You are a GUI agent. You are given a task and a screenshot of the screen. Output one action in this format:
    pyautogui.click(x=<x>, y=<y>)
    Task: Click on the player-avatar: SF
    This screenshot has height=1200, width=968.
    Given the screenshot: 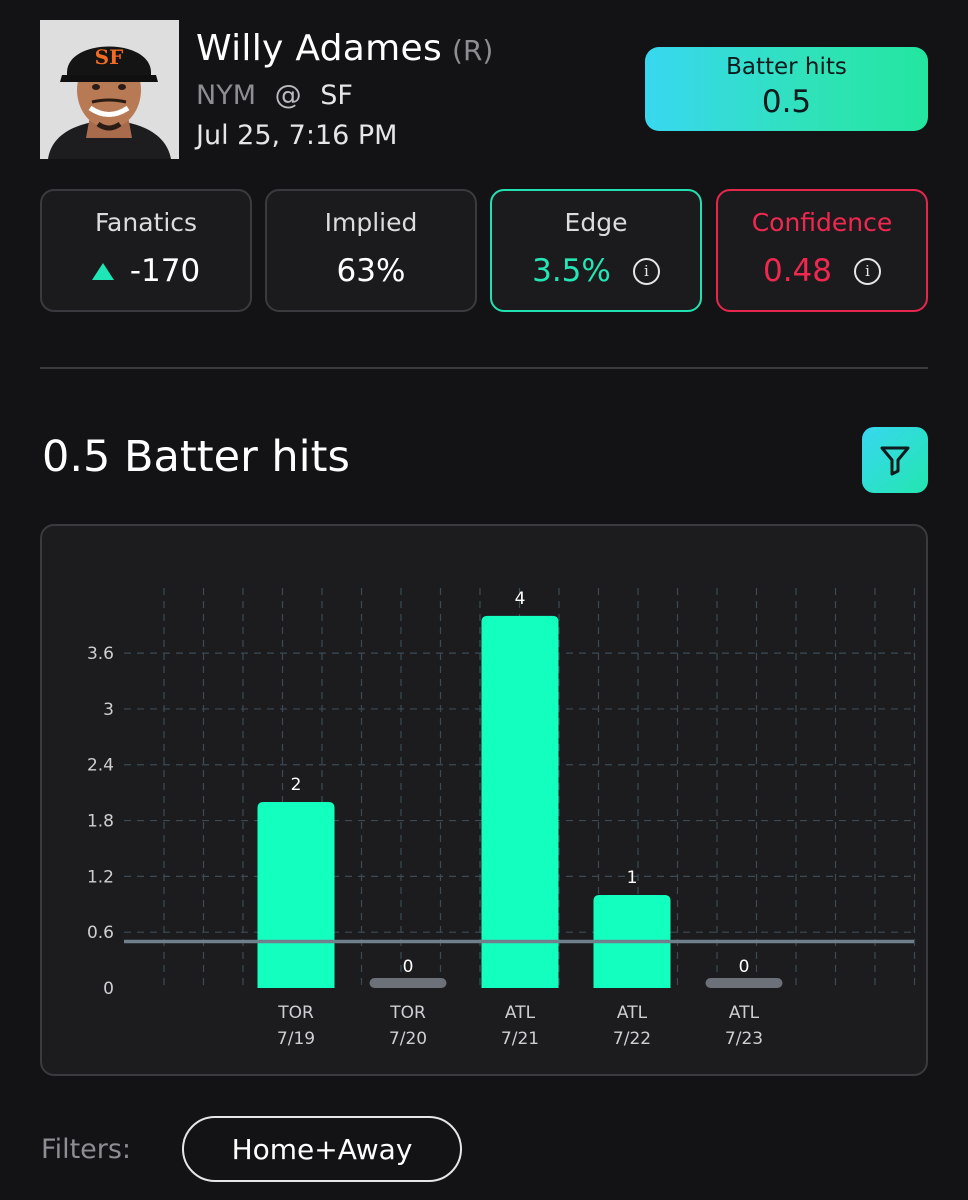 What is the action you would take?
    pyautogui.click(x=109, y=89)
    